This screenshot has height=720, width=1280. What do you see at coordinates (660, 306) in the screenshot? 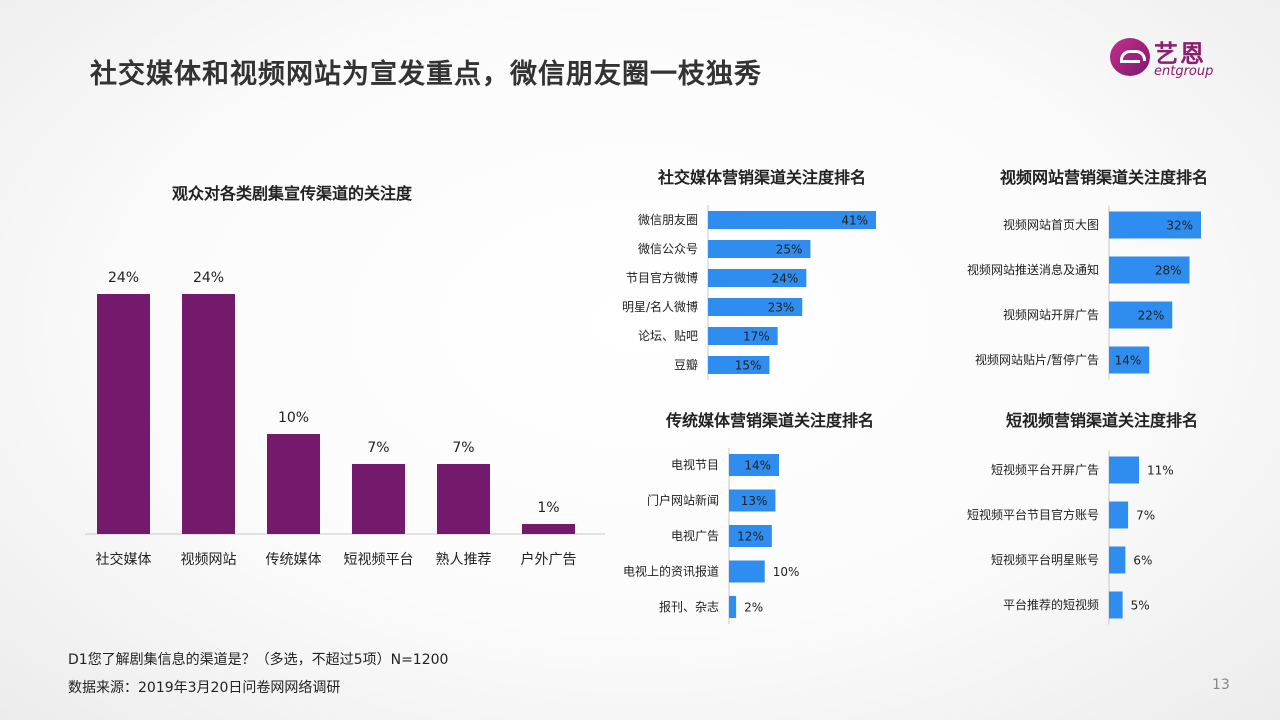
I see `rank-category-label: 明星/名人微博` at bounding box center [660, 306].